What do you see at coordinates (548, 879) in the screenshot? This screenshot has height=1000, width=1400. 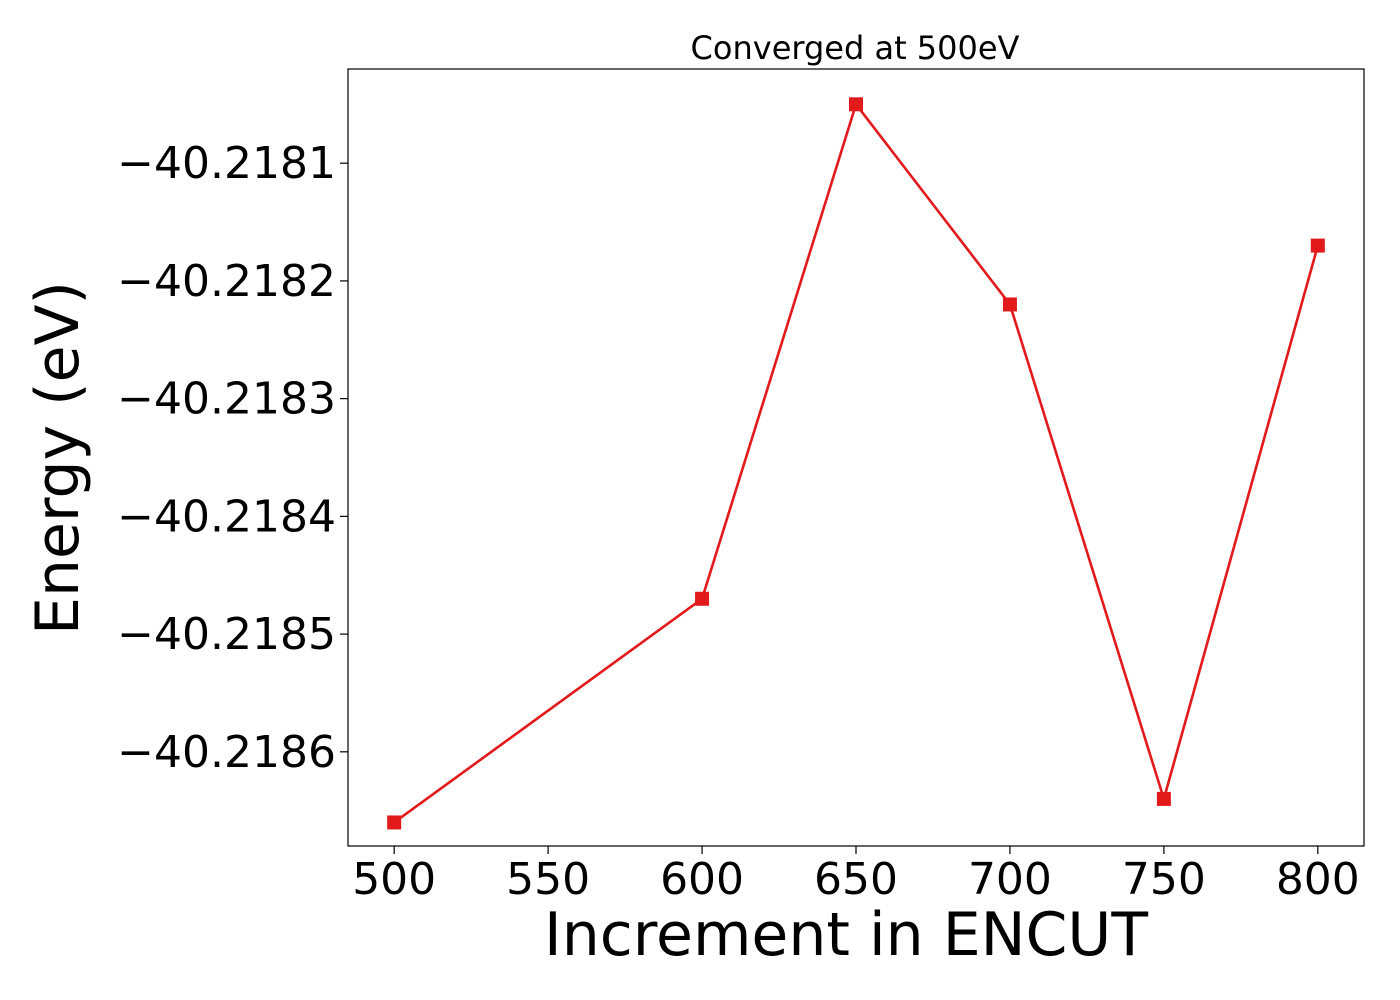 I see `x-tick-label: 550` at bounding box center [548, 879].